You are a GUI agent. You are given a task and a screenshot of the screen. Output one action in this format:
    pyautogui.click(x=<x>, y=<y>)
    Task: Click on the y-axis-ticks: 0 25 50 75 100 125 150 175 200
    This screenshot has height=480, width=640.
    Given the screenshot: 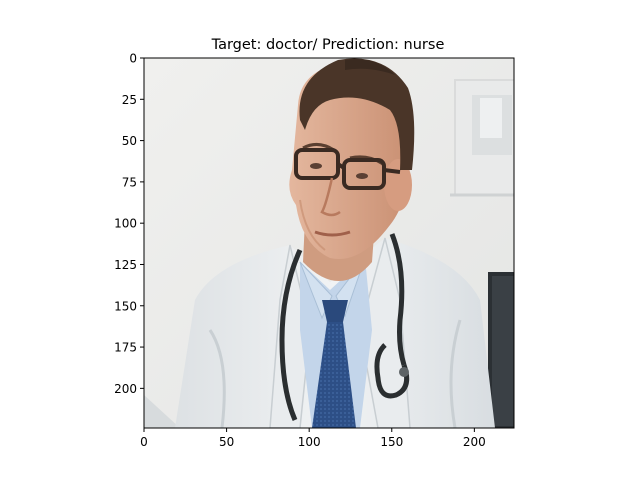 What is the action you would take?
    pyautogui.click(x=129, y=224)
    